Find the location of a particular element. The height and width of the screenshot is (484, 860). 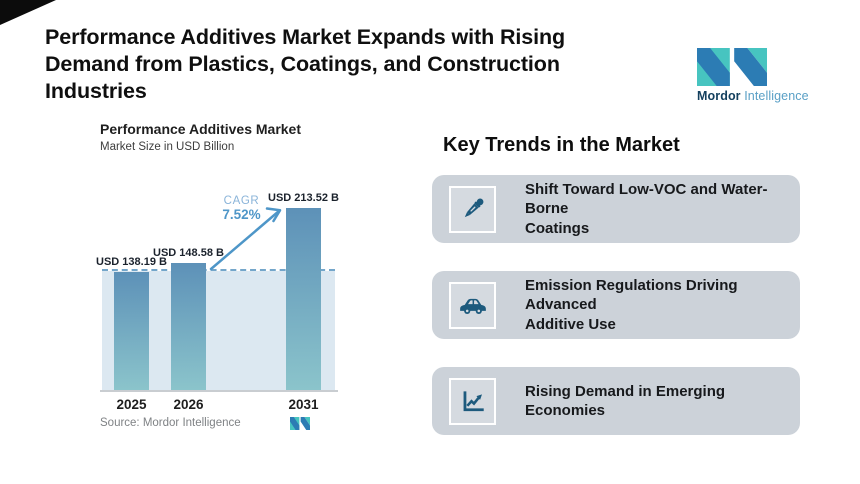

x-axis-label-2025: 2025 is located at coordinates (131, 404).